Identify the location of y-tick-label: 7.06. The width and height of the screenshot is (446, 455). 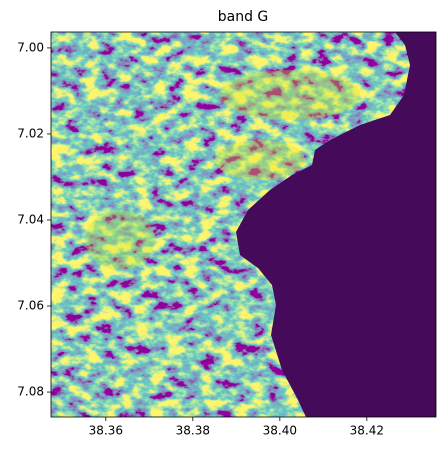
(30, 306).